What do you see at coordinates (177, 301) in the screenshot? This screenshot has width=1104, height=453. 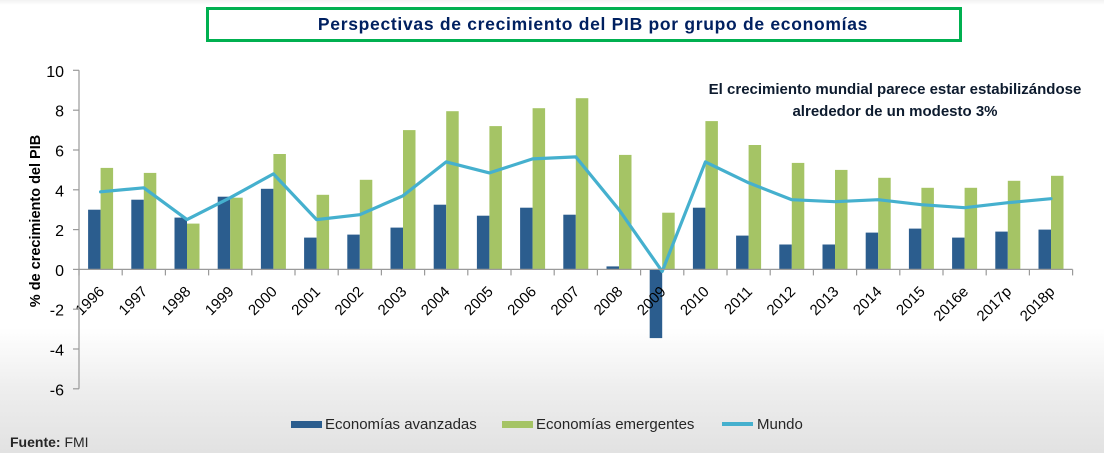 I see `svg-text: 1998` at bounding box center [177, 301].